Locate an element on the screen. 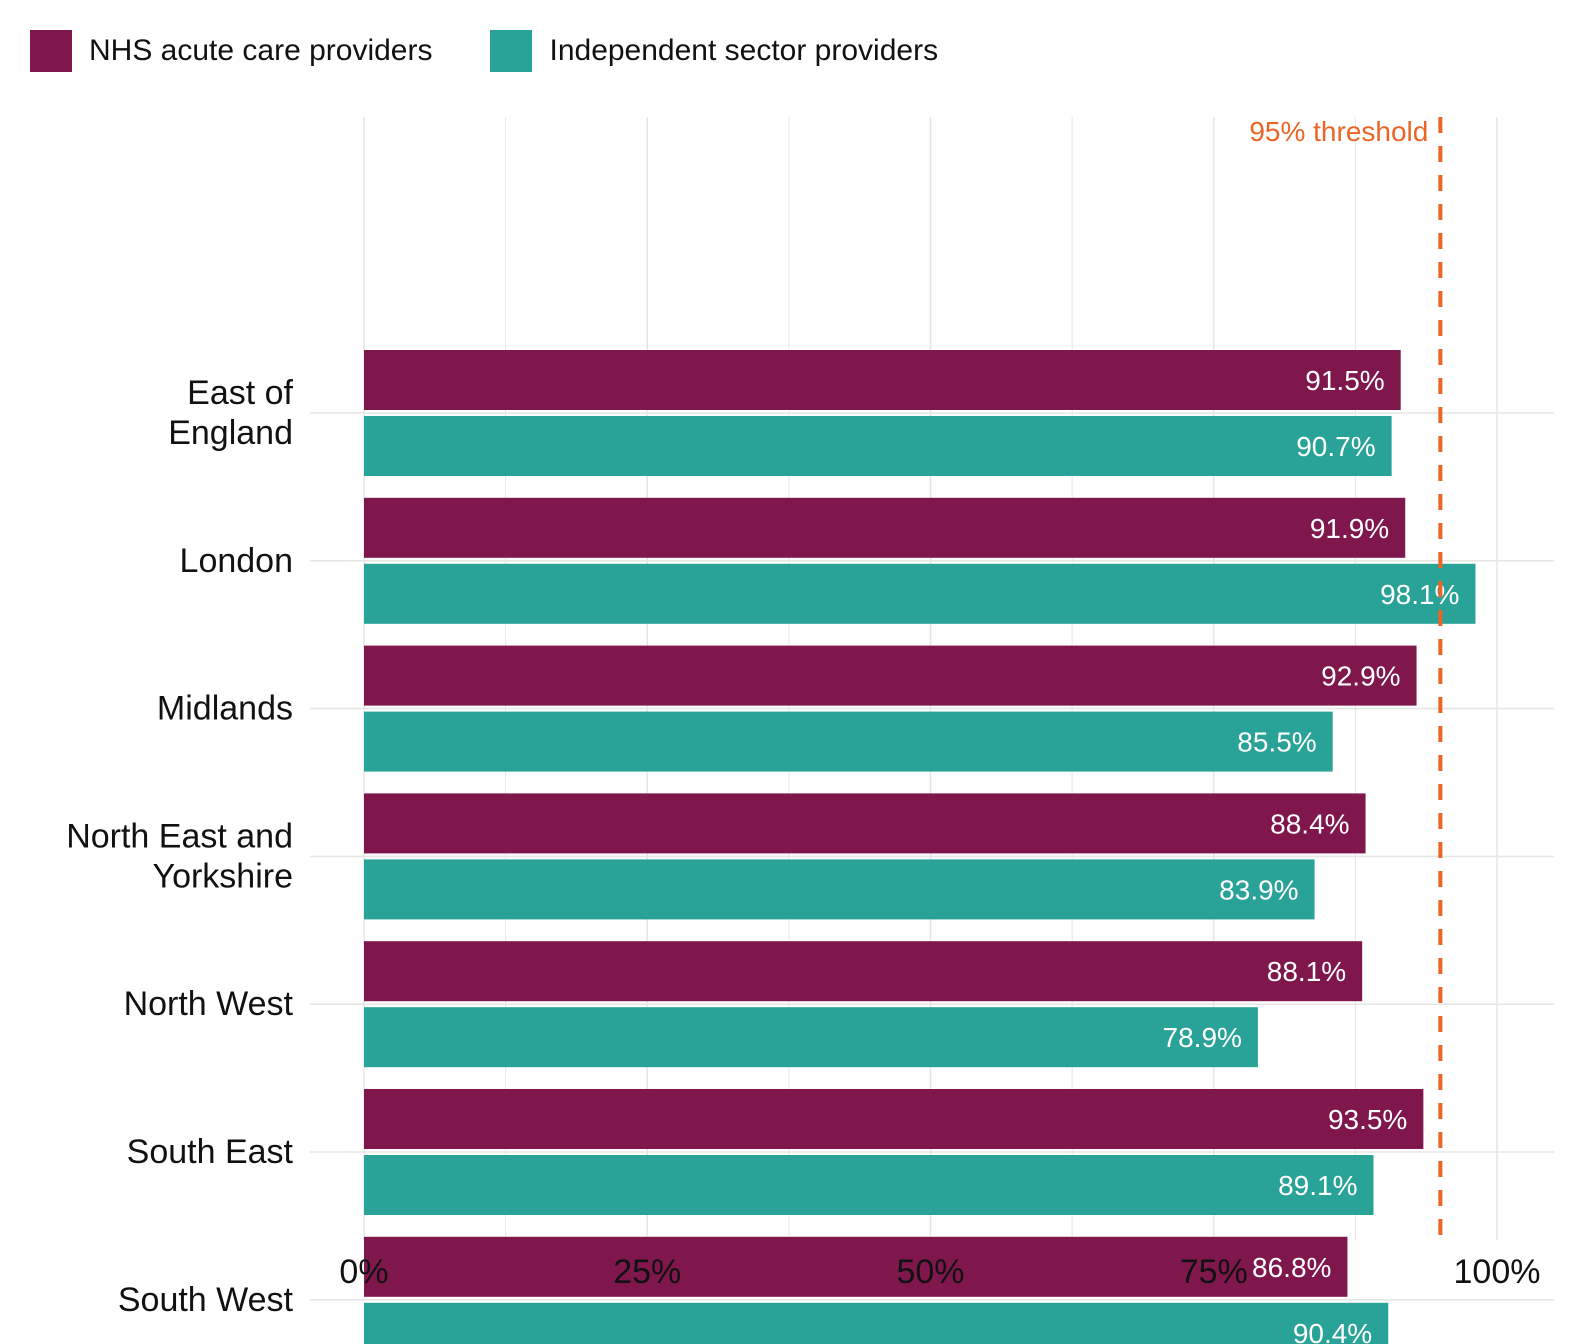 The image size is (1574, 1344). legend-label-nhs: NHS acute care providers is located at coordinates (261, 50).